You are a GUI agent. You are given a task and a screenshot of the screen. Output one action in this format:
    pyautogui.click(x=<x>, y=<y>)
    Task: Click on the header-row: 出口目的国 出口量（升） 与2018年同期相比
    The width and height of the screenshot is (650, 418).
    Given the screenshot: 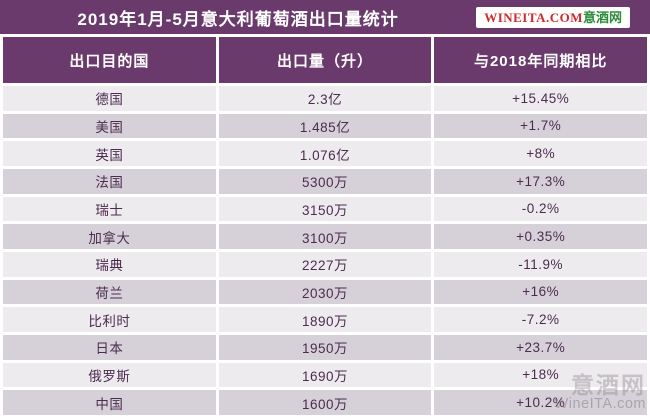 What is the action you would take?
    pyautogui.click(x=325, y=60)
    